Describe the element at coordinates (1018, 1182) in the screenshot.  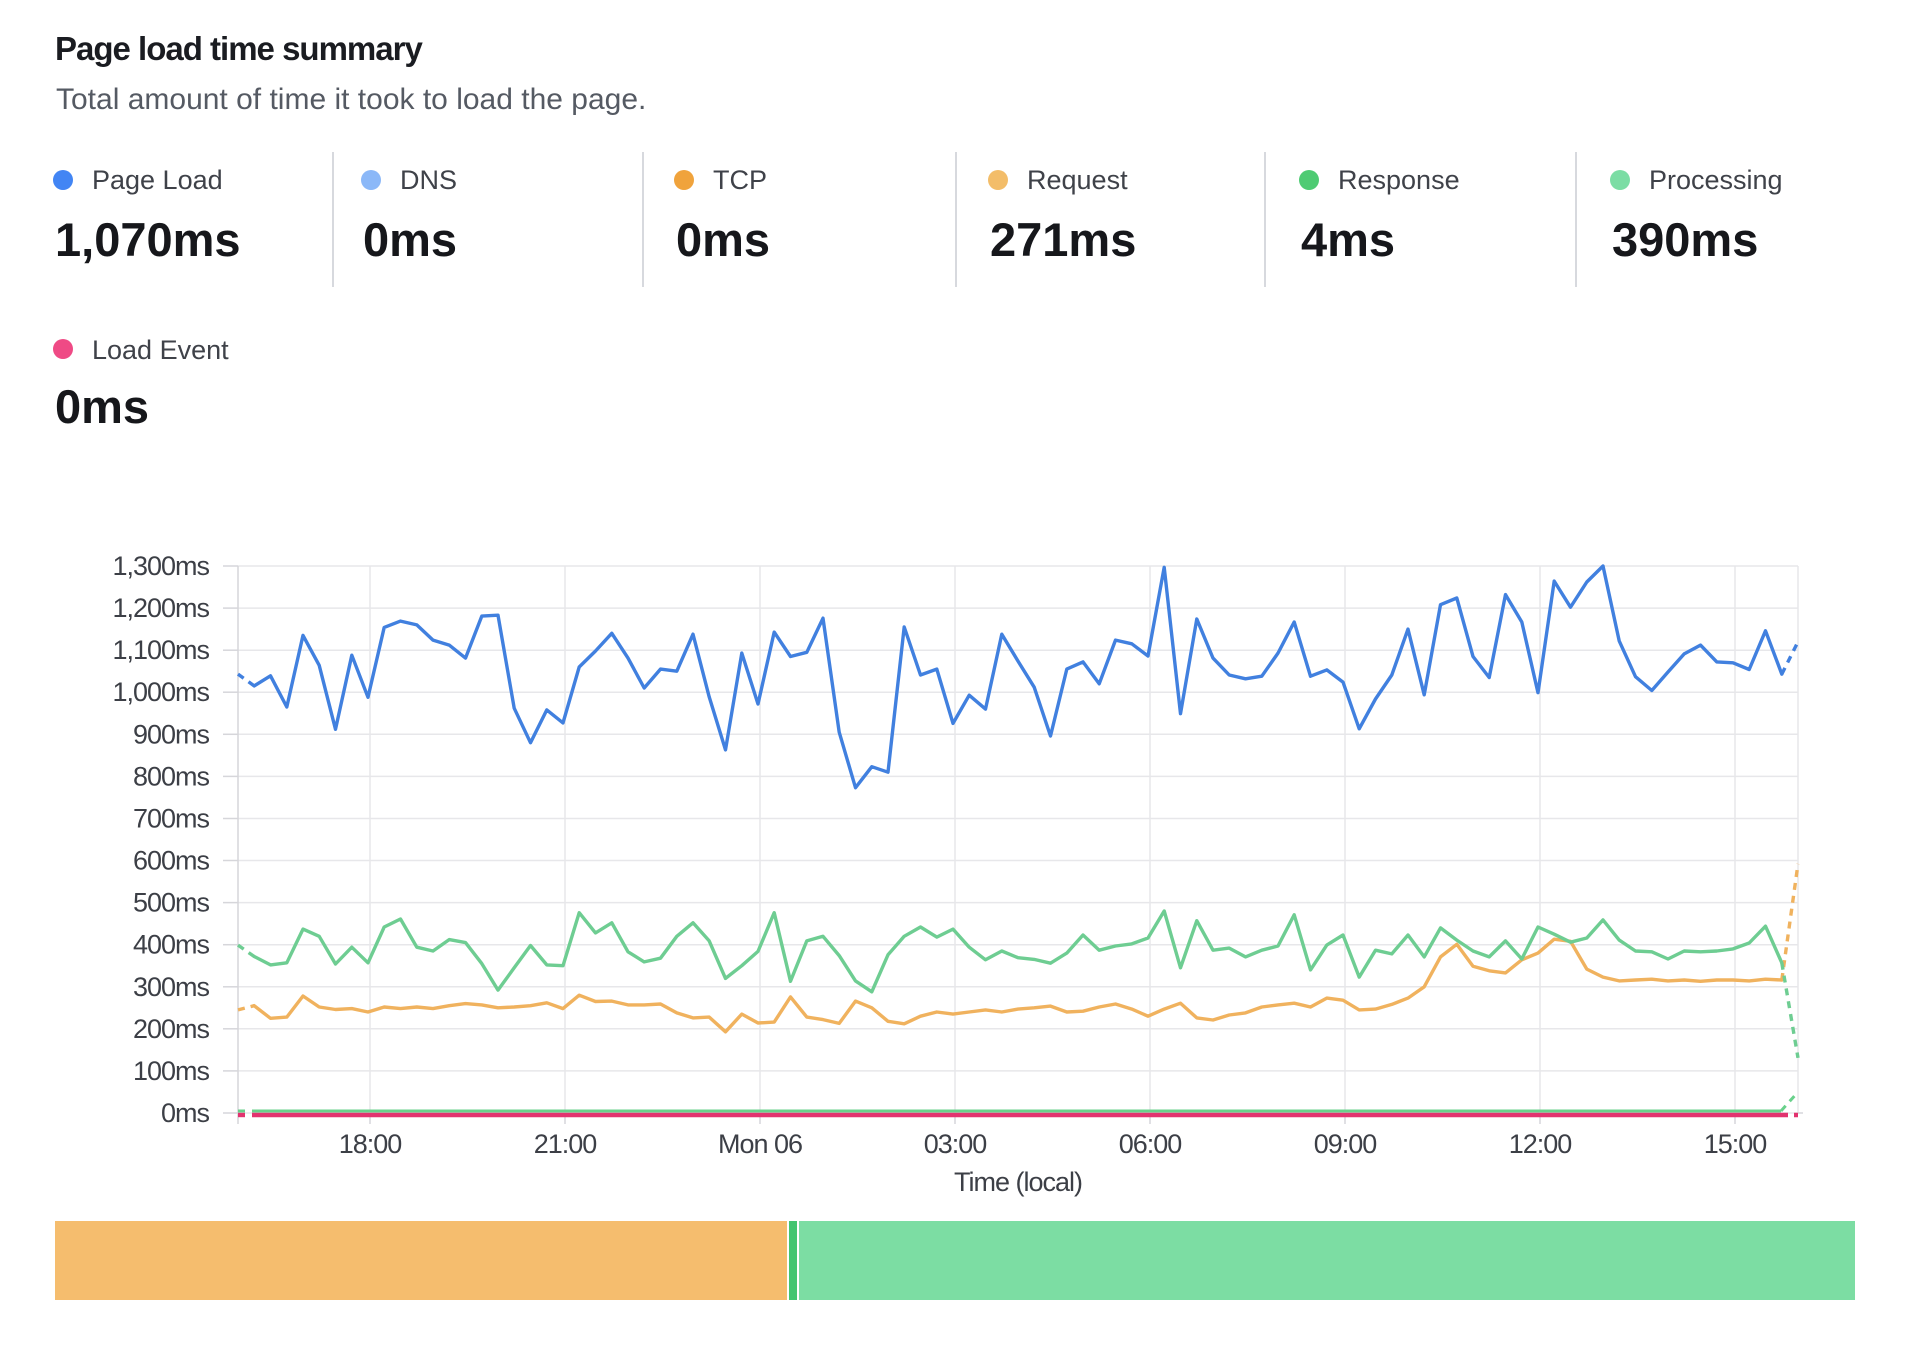
I see `svg-text: Time (local)` at that location.